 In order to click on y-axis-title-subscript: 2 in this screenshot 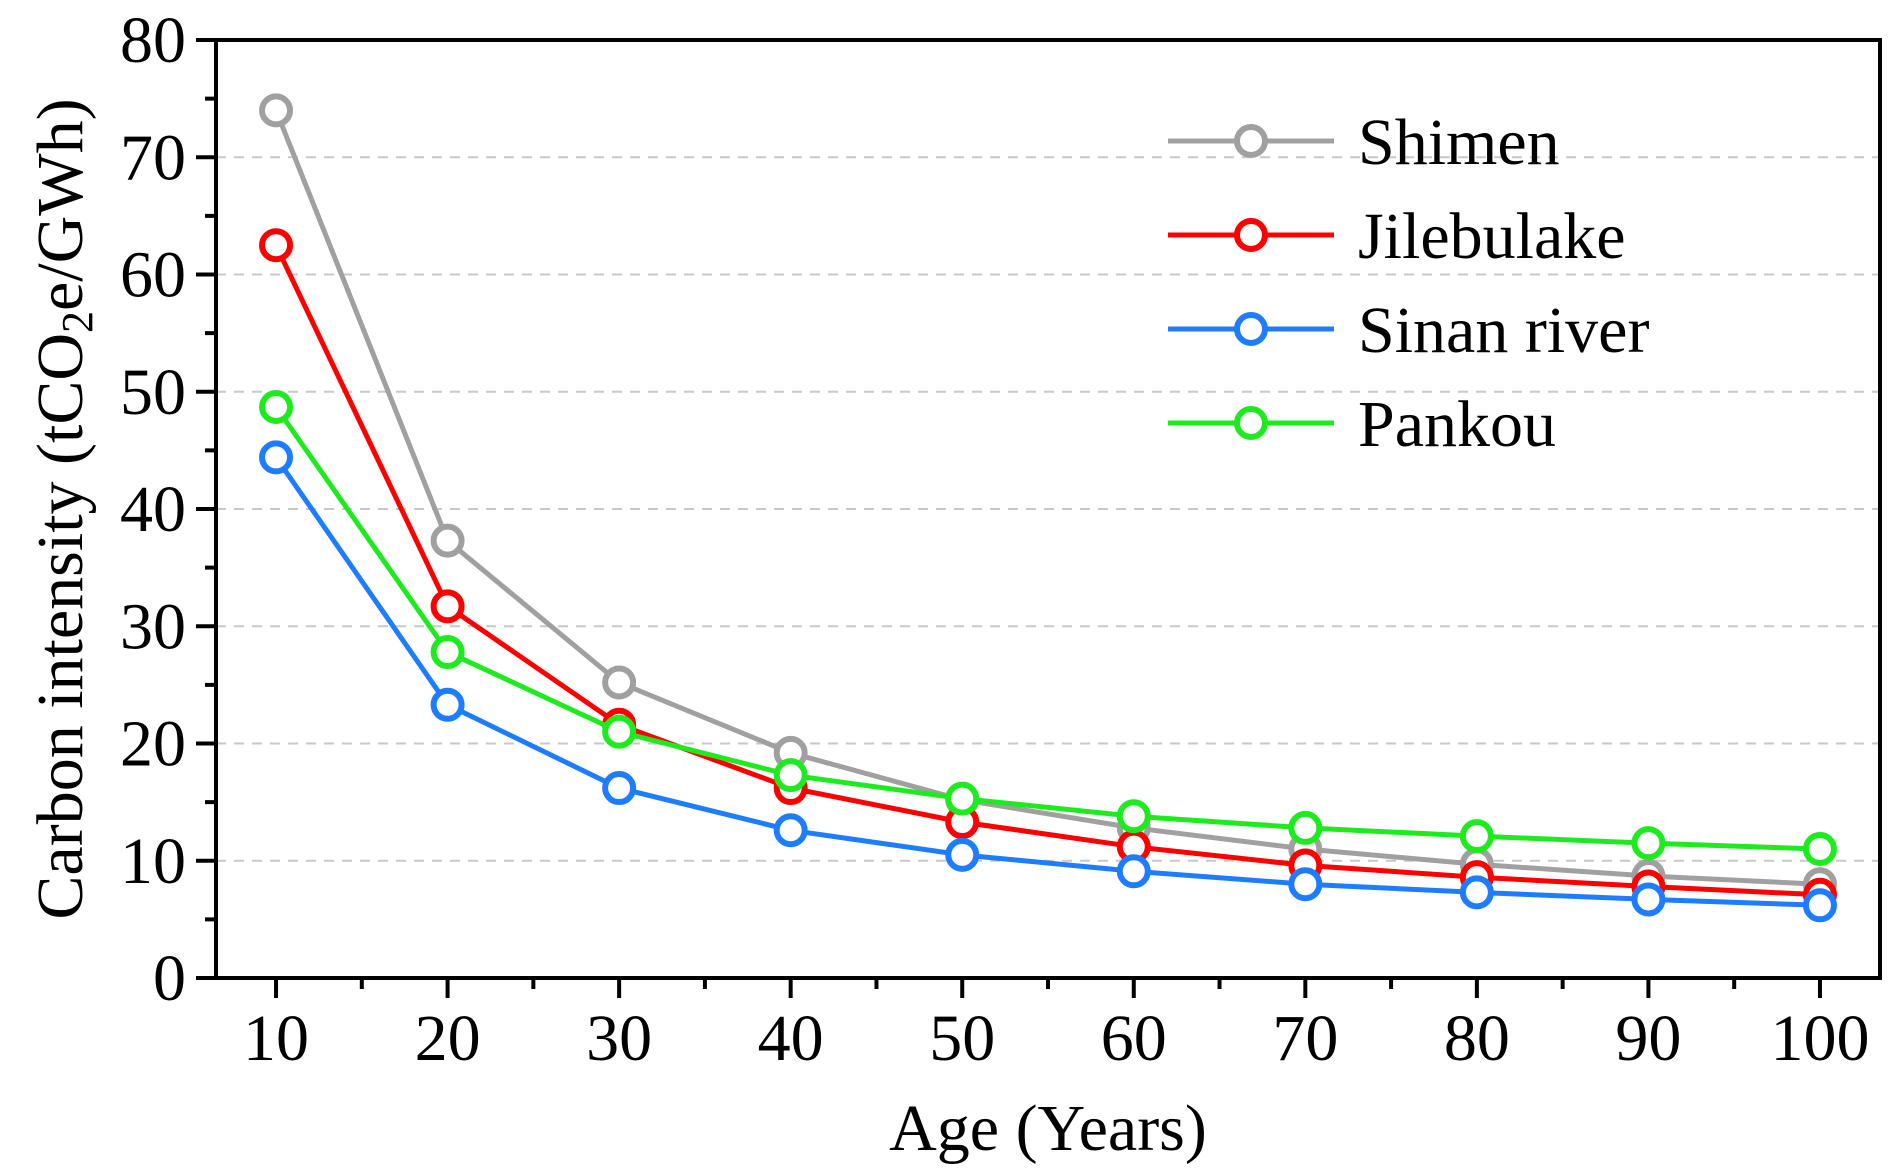, I will do `click(77, 322)`.